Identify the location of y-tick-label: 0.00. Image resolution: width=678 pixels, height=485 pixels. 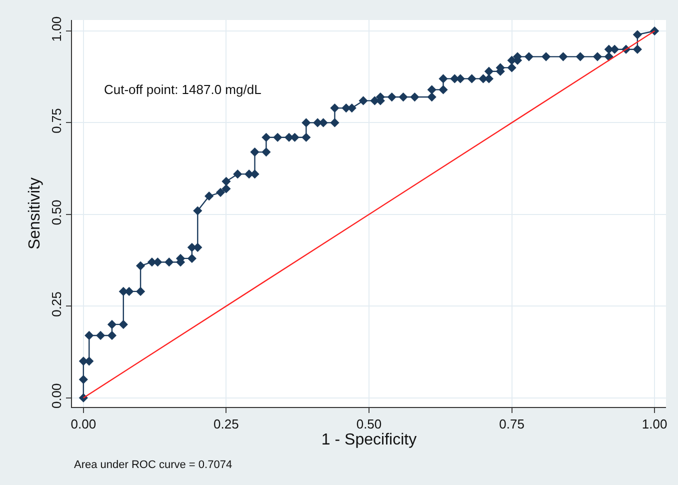
(56, 396).